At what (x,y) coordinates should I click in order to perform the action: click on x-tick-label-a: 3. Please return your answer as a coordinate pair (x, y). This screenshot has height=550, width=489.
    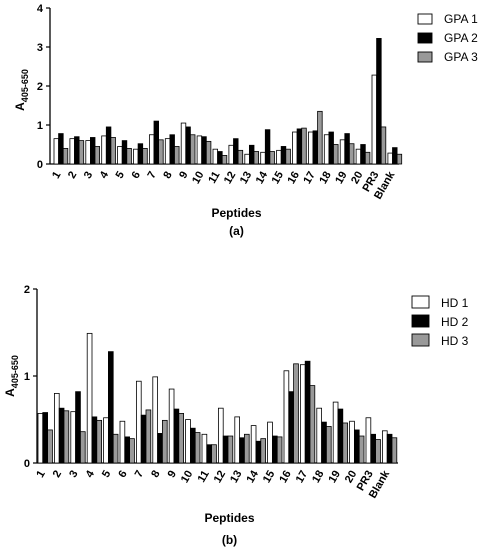
    Looking at the image, I should click on (88, 175).